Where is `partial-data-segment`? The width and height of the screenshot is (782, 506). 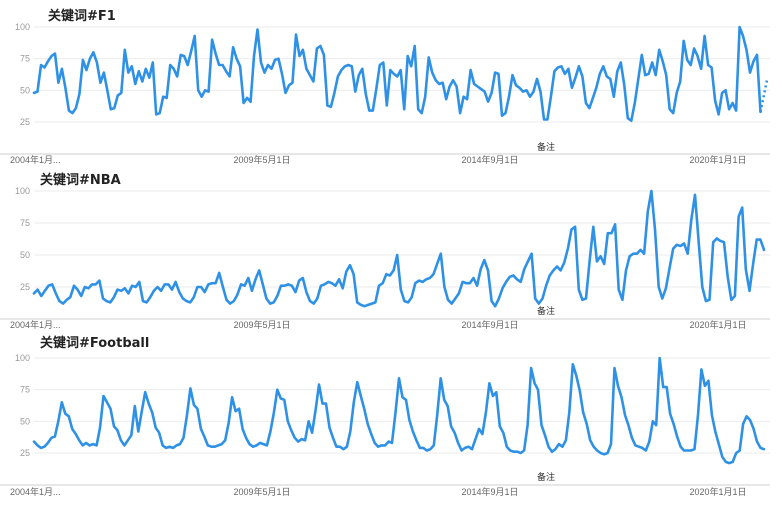 partial-data-segment is located at coordinates (764, 96).